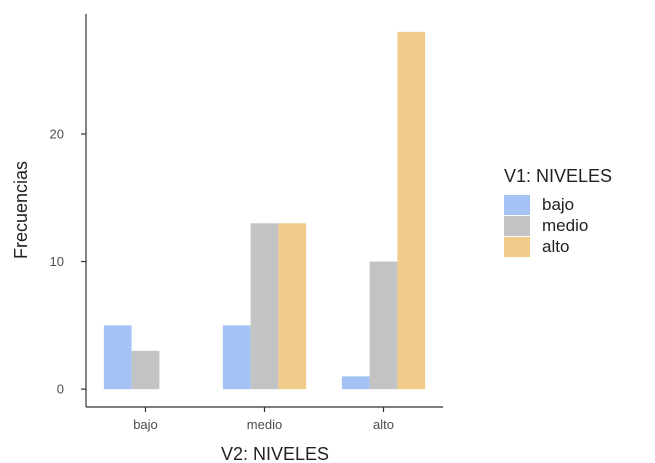 The image size is (655, 463). I want to click on x-tick-label: medio, so click(264, 424).